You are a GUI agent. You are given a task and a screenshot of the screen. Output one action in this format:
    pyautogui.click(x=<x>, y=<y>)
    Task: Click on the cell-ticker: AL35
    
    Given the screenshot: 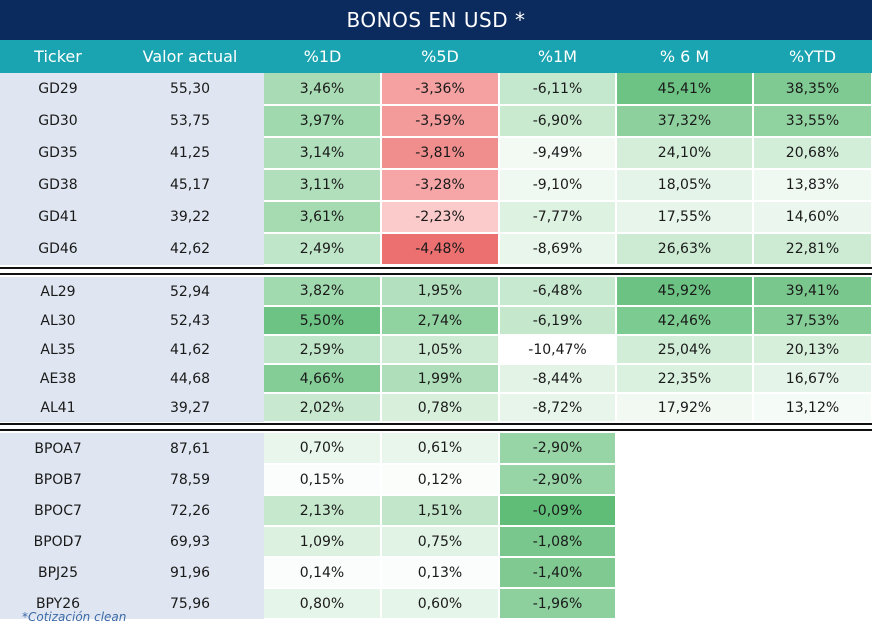 What is the action you would take?
    pyautogui.click(x=58, y=349)
    